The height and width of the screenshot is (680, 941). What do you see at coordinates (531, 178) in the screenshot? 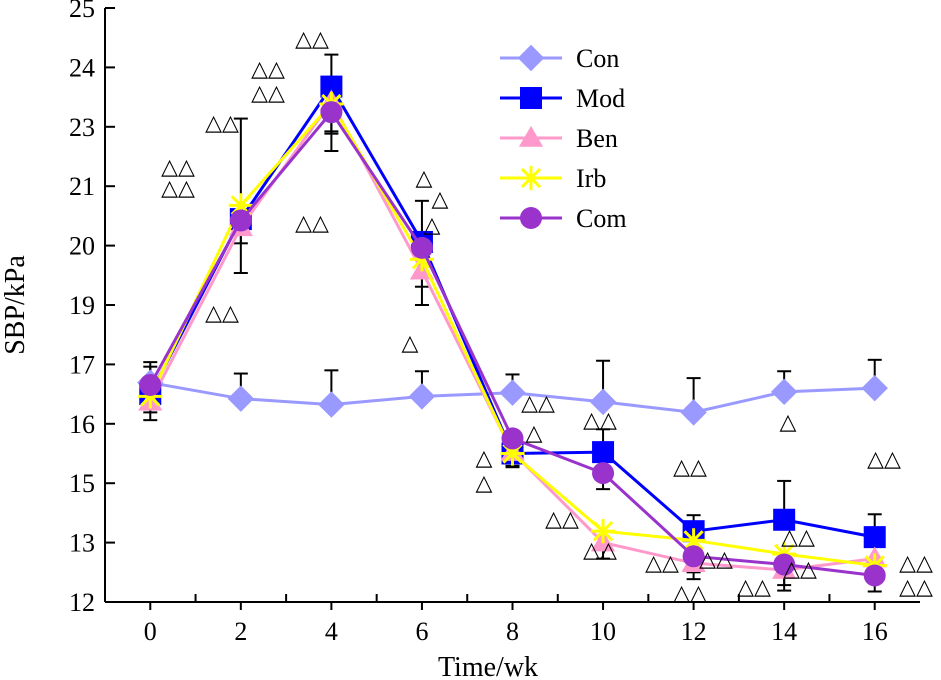
I see `legend-marker-irb` at bounding box center [531, 178].